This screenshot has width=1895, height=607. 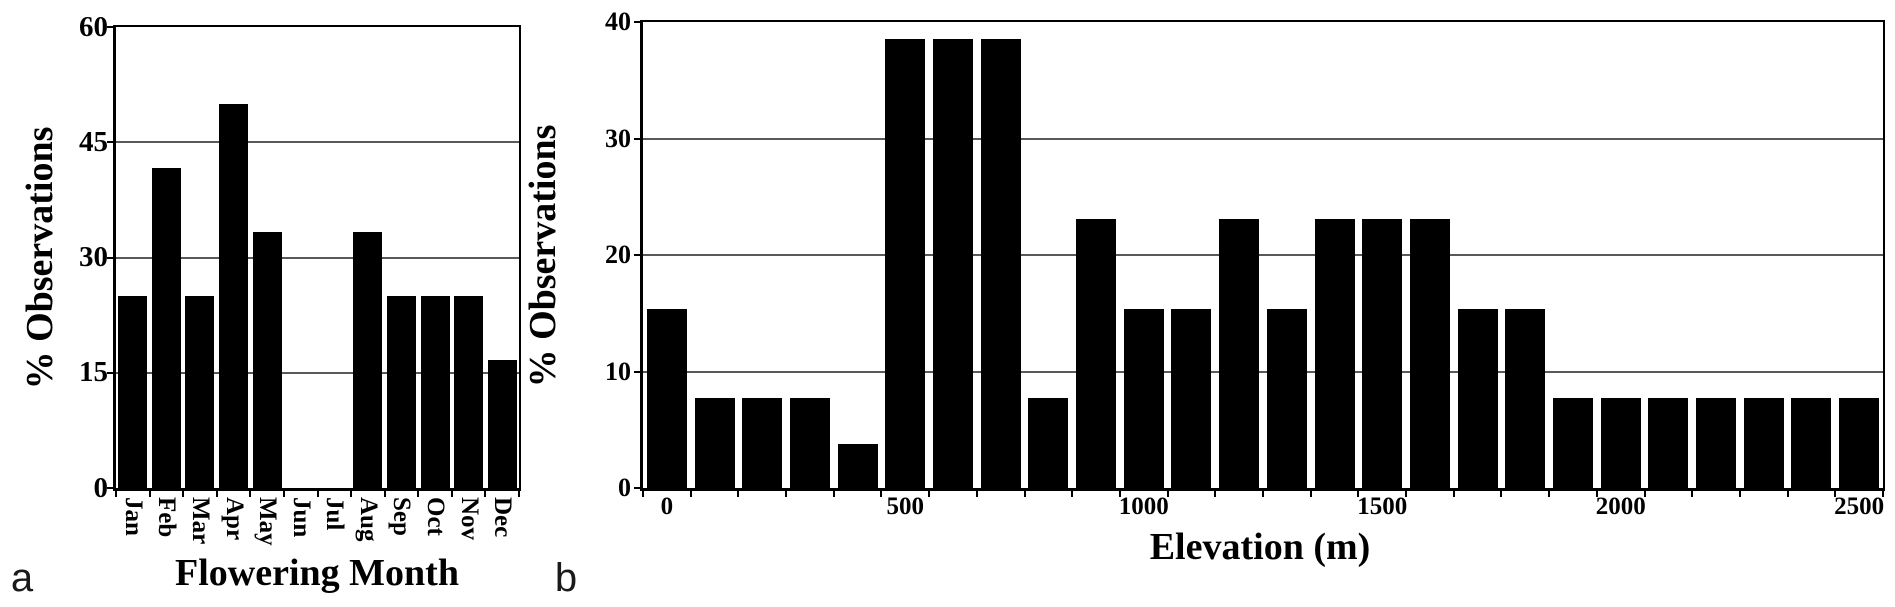 I want to click on x-tick-label-a-Nov: Nov, so click(x=469, y=519).